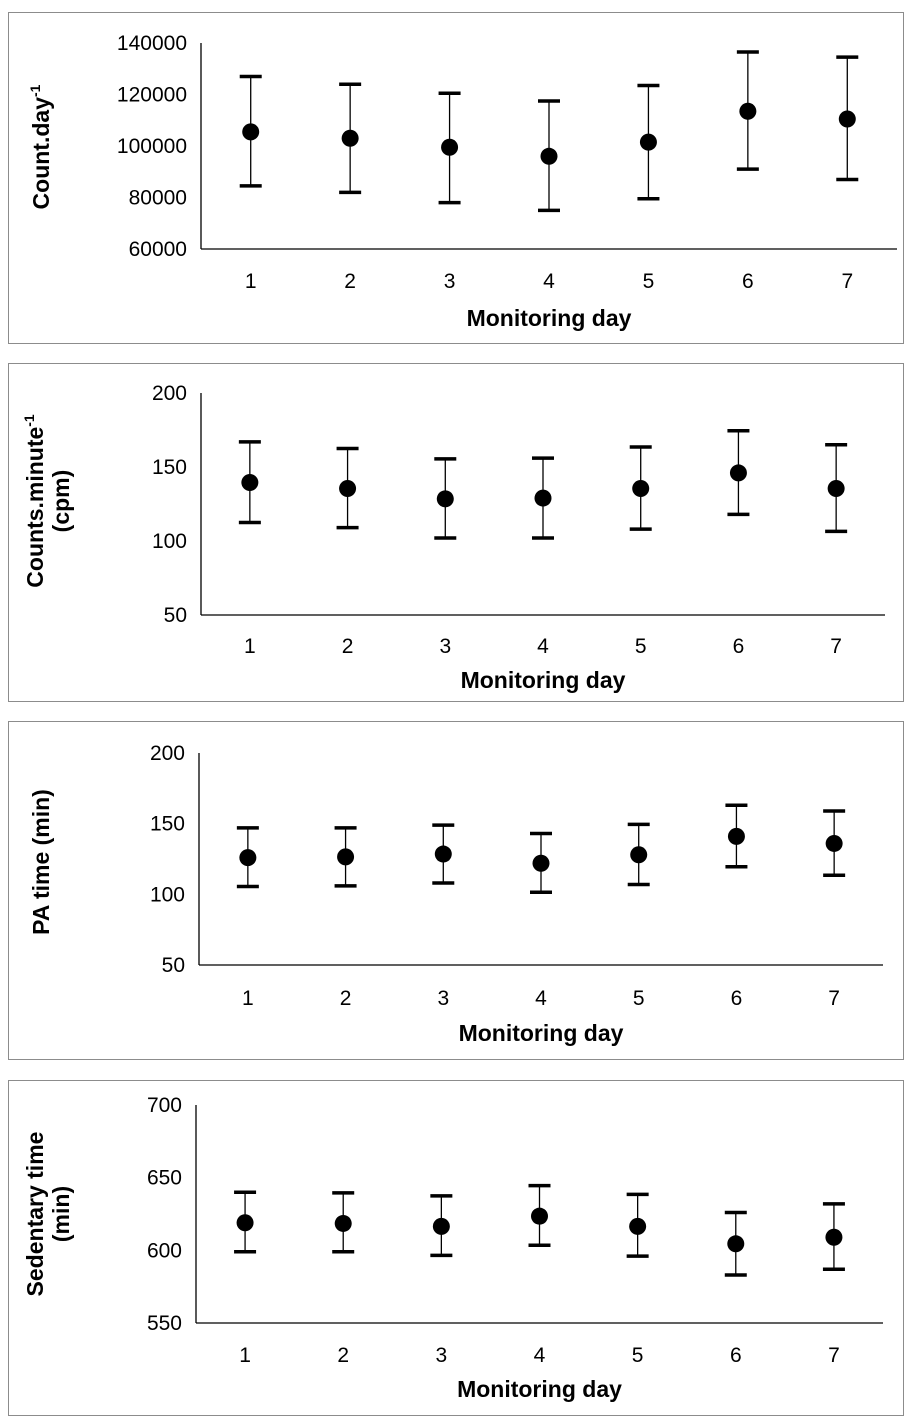  What do you see at coordinates (61, 1214) in the screenshot?
I see `y-axis-title-line2: (min)` at bounding box center [61, 1214].